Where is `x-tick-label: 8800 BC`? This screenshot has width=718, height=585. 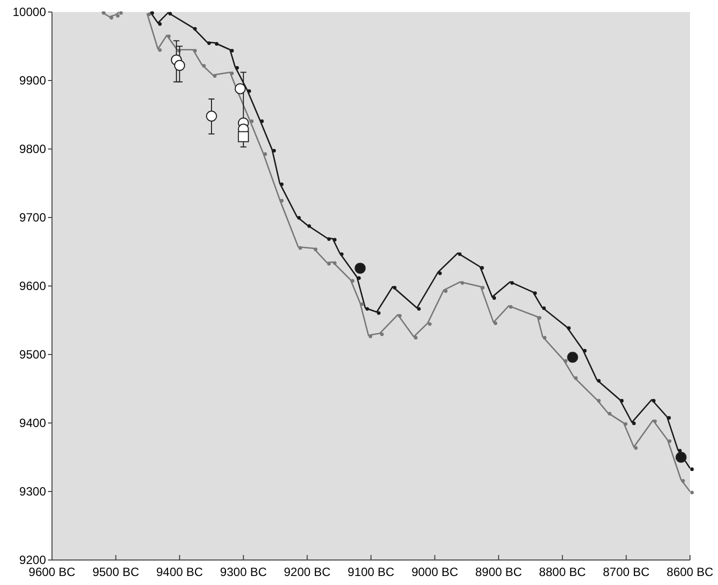 x-tick-label: 8800 BC is located at coordinates (562, 572).